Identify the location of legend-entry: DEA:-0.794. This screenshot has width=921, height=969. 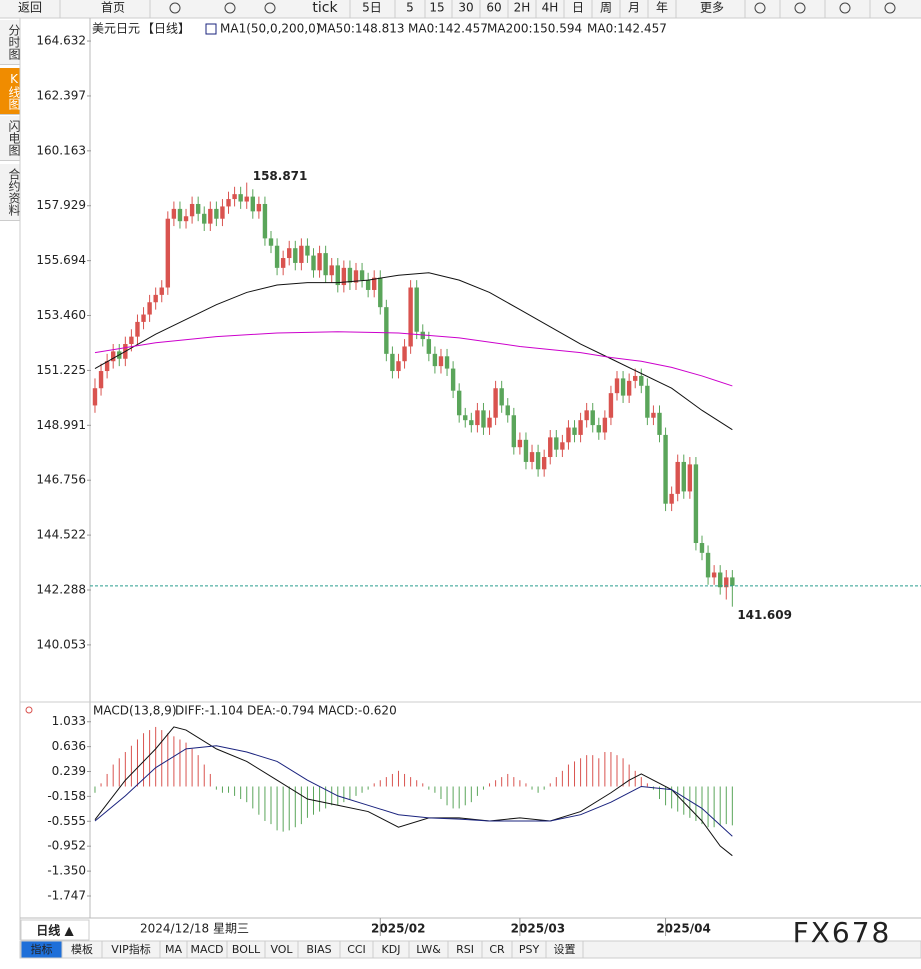
(281, 711).